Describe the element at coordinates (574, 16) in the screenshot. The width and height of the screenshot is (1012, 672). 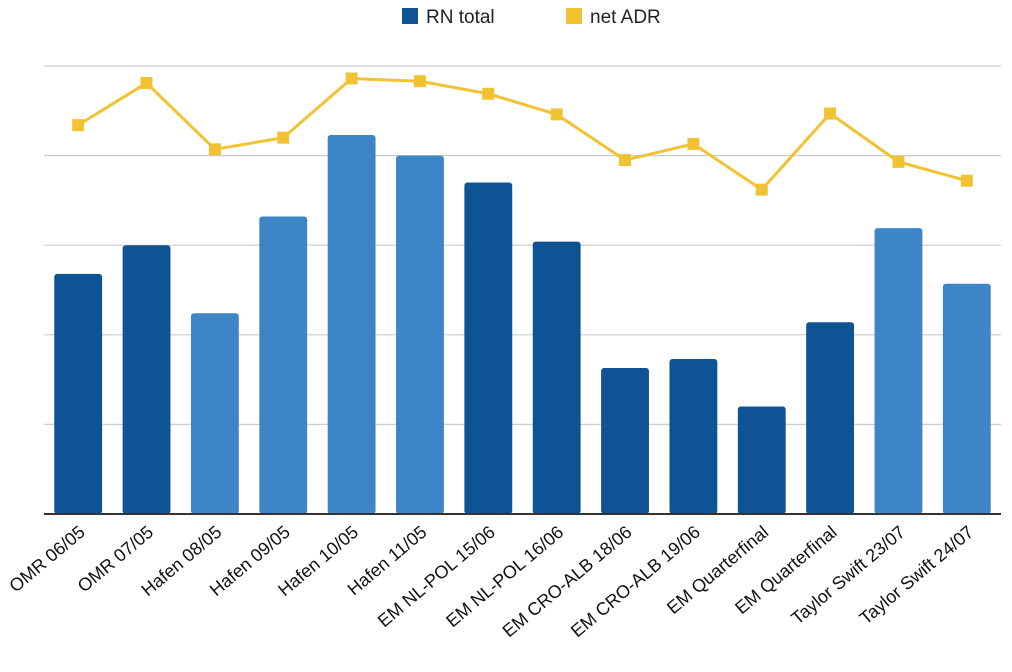
I see `legend-swatch-net-adr` at that location.